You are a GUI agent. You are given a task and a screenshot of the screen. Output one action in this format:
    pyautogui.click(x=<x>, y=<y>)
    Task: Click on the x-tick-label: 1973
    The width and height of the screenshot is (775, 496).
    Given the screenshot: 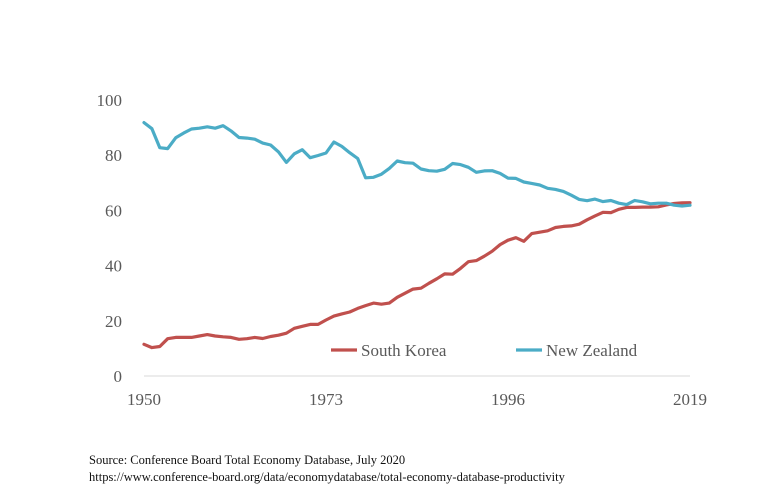 What is the action you would take?
    pyautogui.click(x=326, y=399)
    